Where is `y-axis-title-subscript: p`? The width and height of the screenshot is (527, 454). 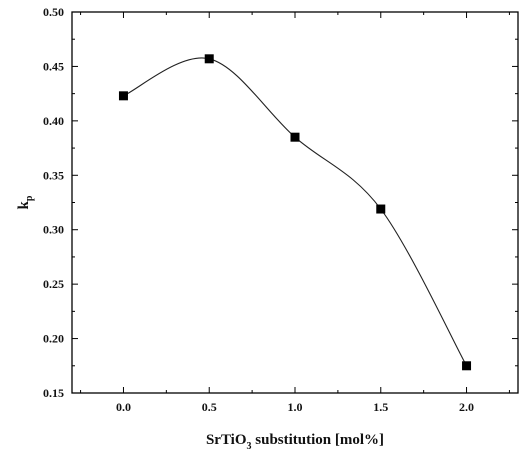 y-axis-title-subscript: p is located at coordinates (29, 198).